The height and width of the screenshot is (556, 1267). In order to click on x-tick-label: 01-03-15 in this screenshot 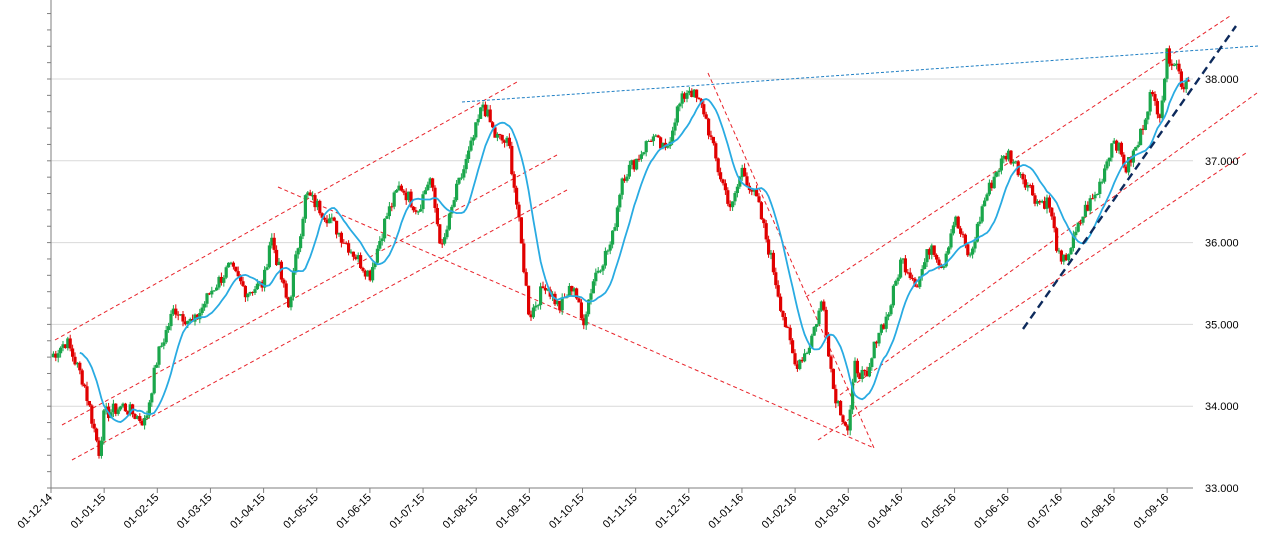, I will do `click(195, 512)`.